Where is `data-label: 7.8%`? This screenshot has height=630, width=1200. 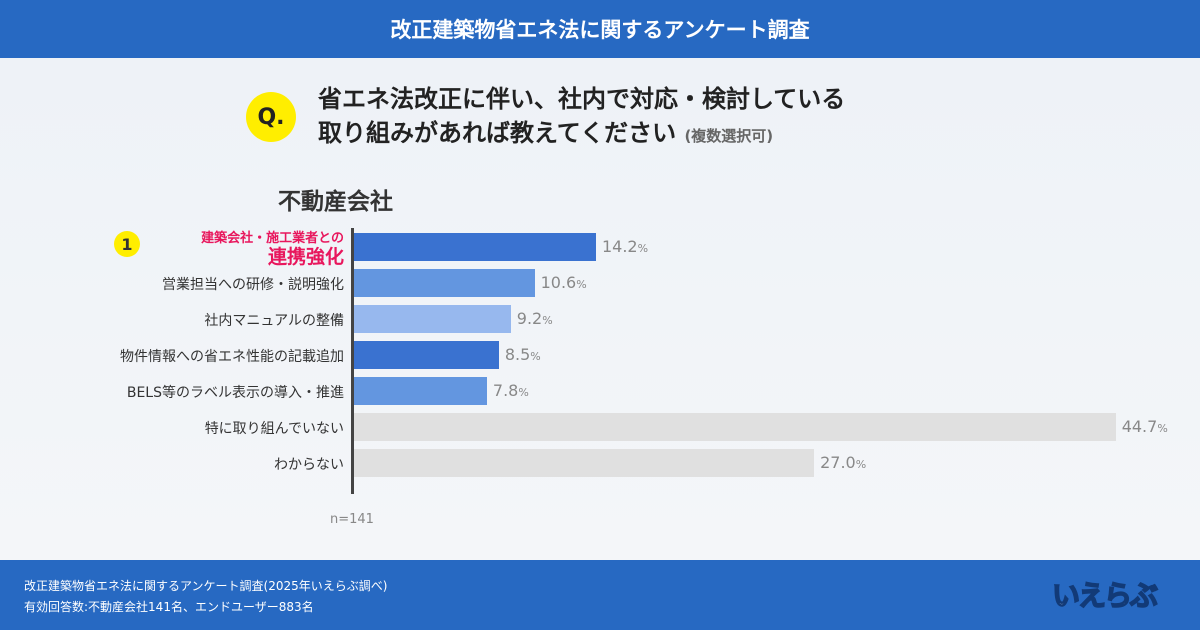 data-label: 7.8% is located at coordinates (511, 390).